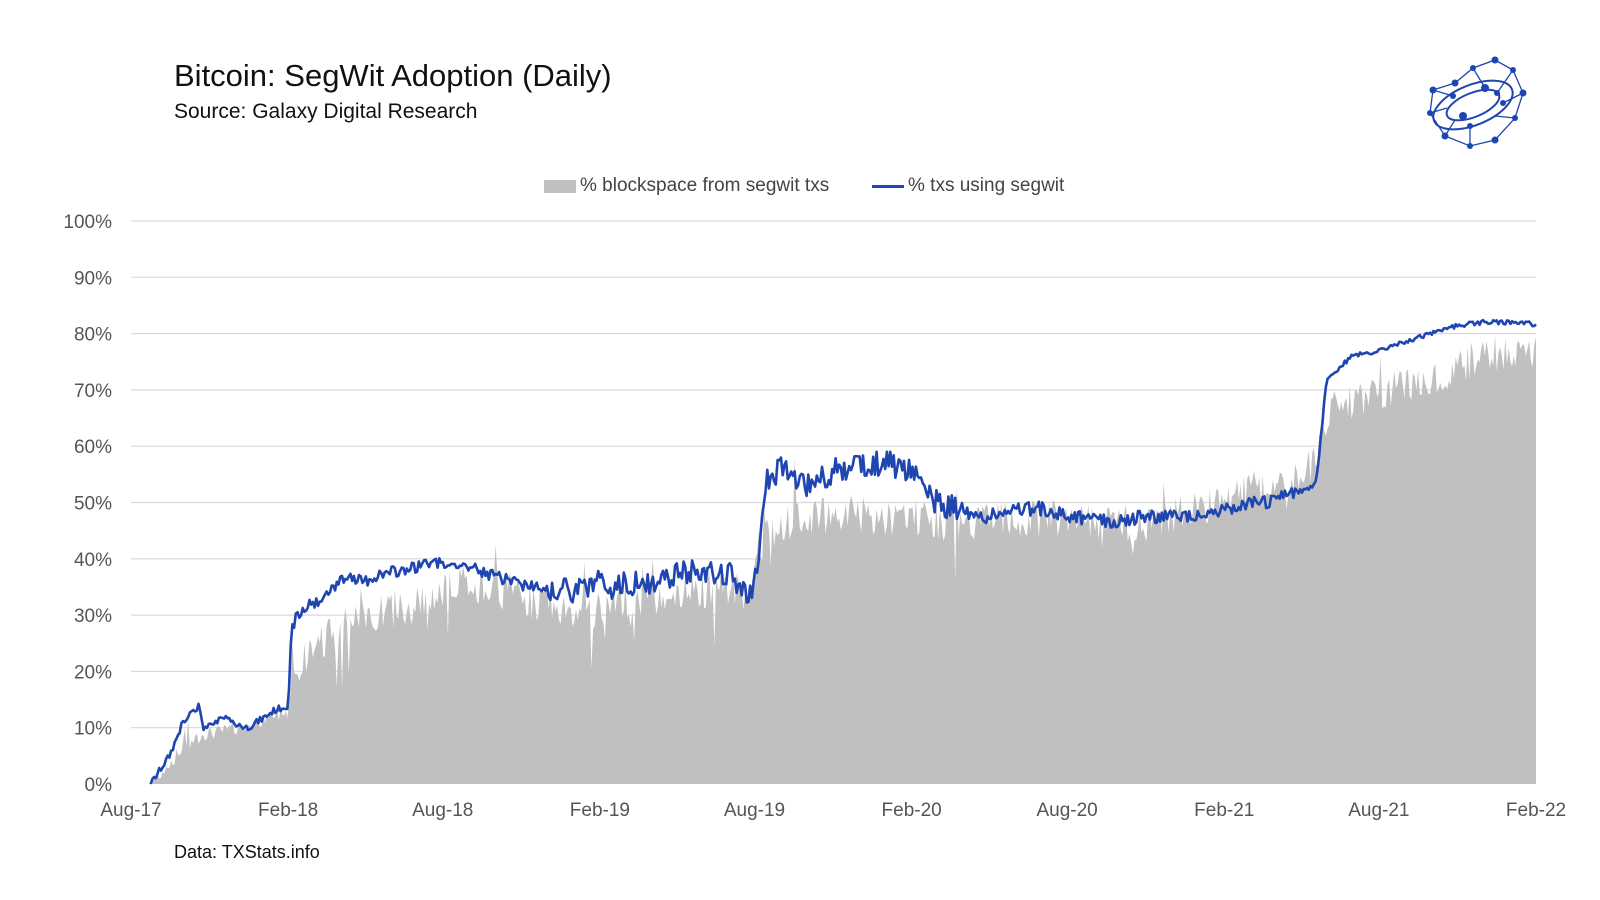 The width and height of the screenshot is (1600, 900). Describe the element at coordinates (1224, 810) in the screenshot. I see `x-tick-label: Feb-21` at that location.